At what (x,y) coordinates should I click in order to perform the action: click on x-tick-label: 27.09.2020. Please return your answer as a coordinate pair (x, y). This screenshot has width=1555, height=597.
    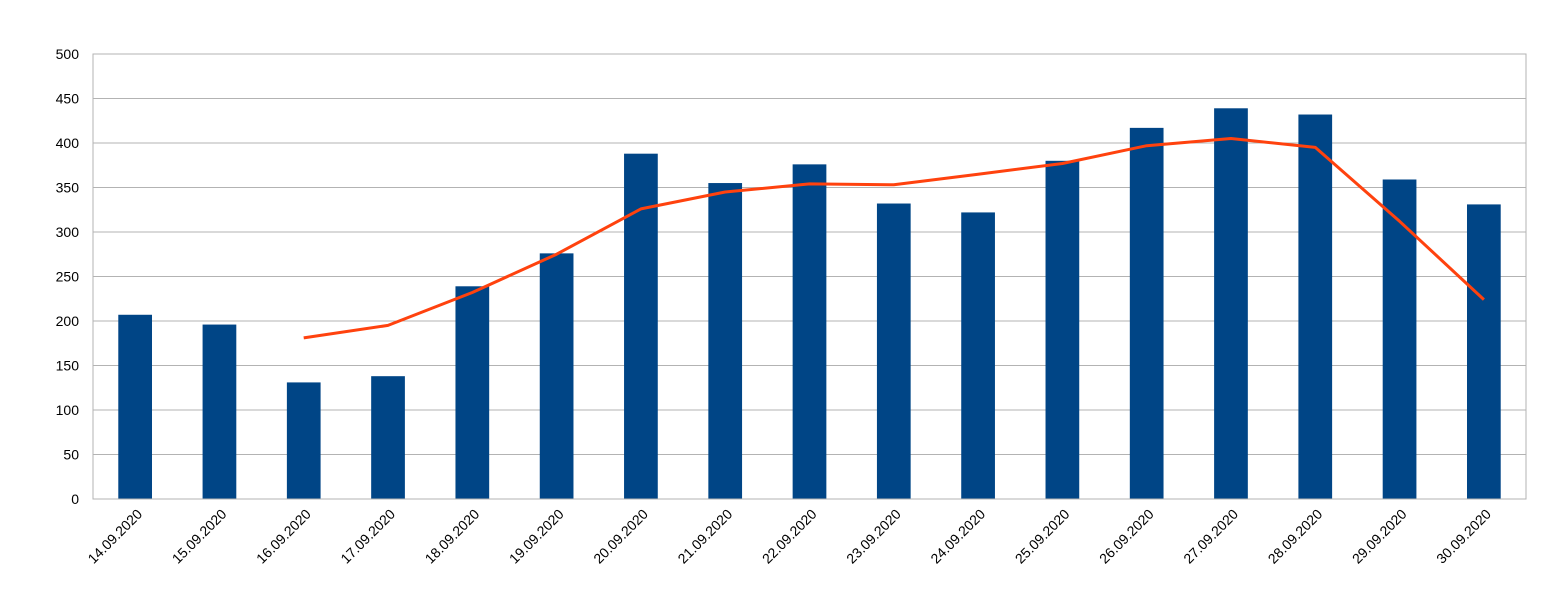
    Looking at the image, I should click on (1210, 536).